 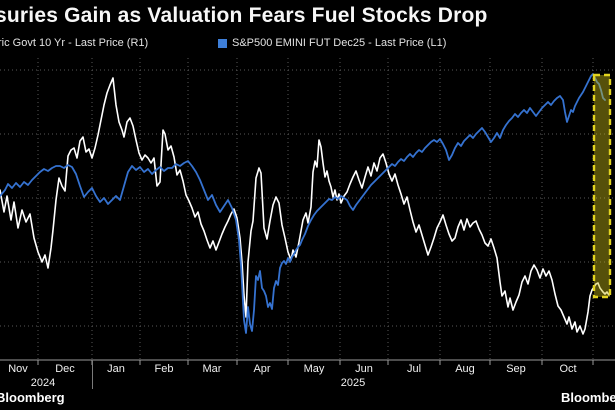 I want to click on year-divider-line, so click(x=92, y=375).